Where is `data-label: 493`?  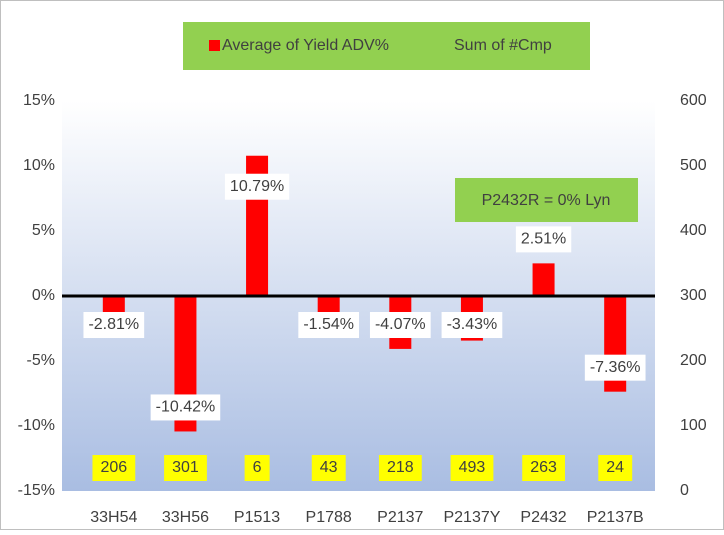
data-label: 493 is located at coordinates (472, 467).